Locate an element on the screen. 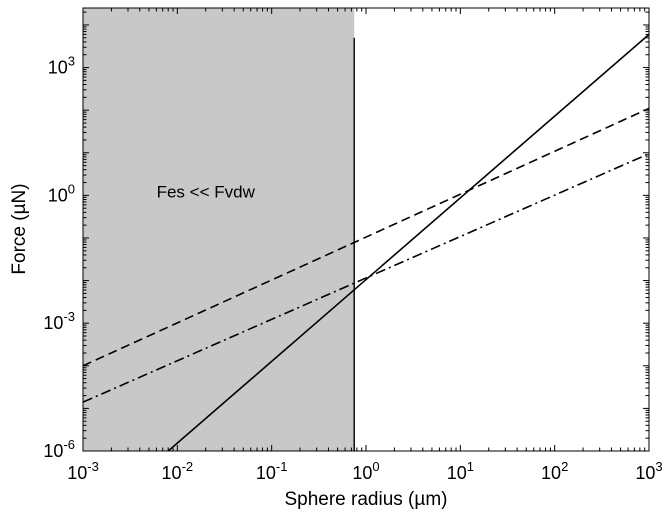 The height and width of the screenshot is (512, 667). x-tick-label: 10³ is located at coordinates (648, 471).